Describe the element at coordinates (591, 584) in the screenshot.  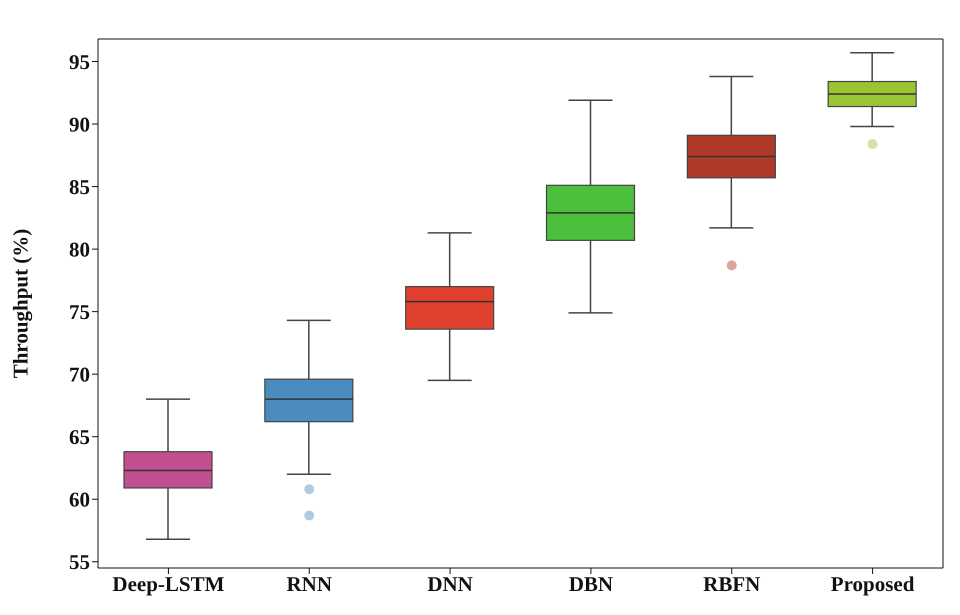
I see `x-tick-label: DBN` at that location.